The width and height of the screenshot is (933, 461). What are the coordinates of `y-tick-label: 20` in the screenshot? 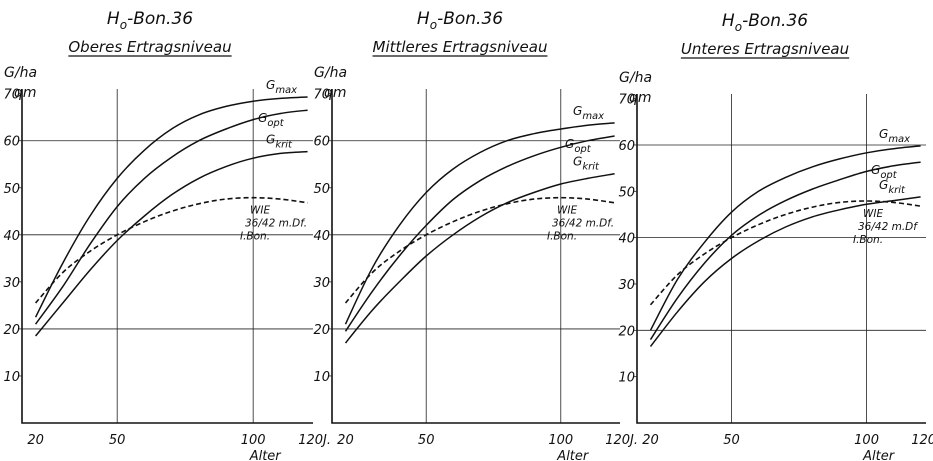 It's located at (11, 330).